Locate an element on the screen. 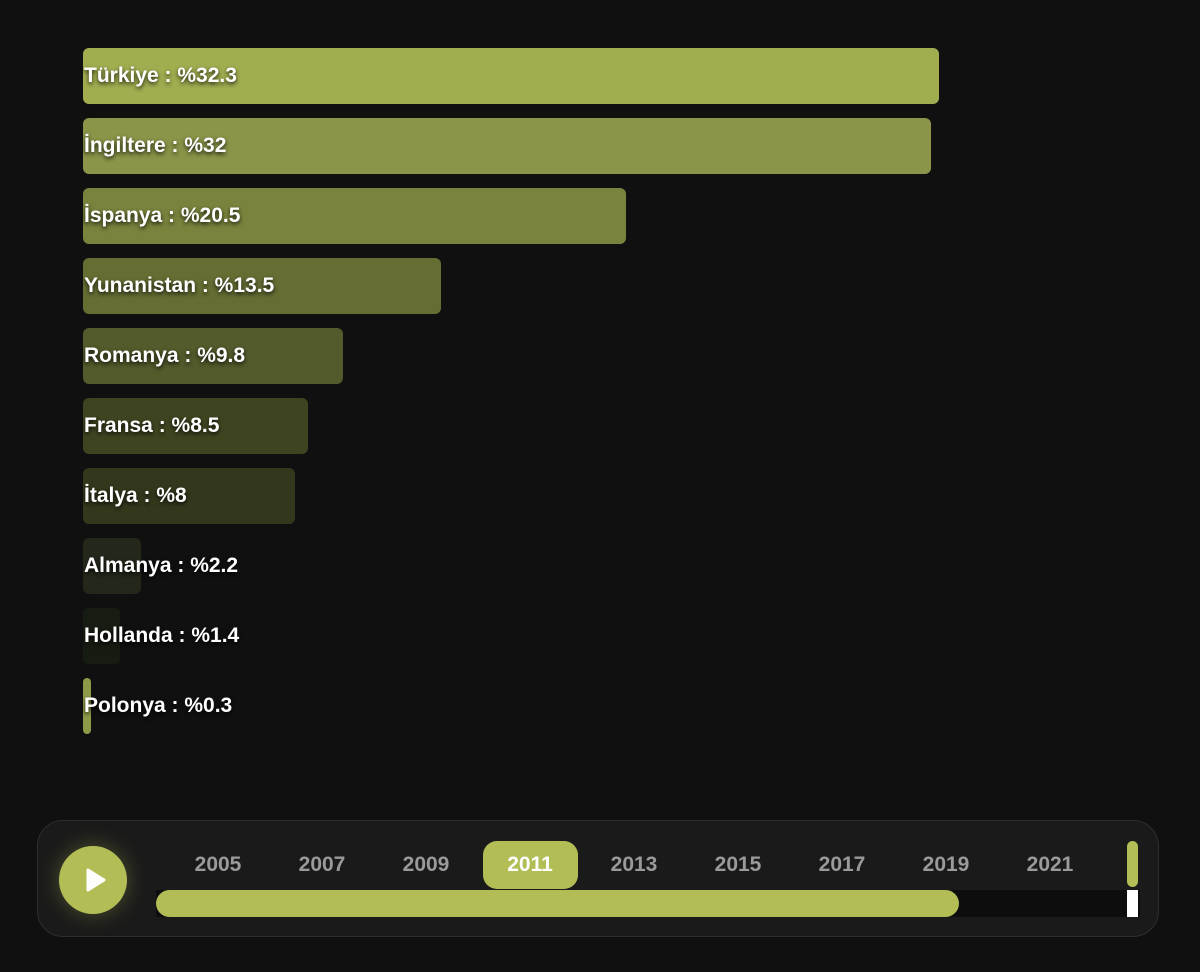  play-icon is located at coordinates (96, 880).